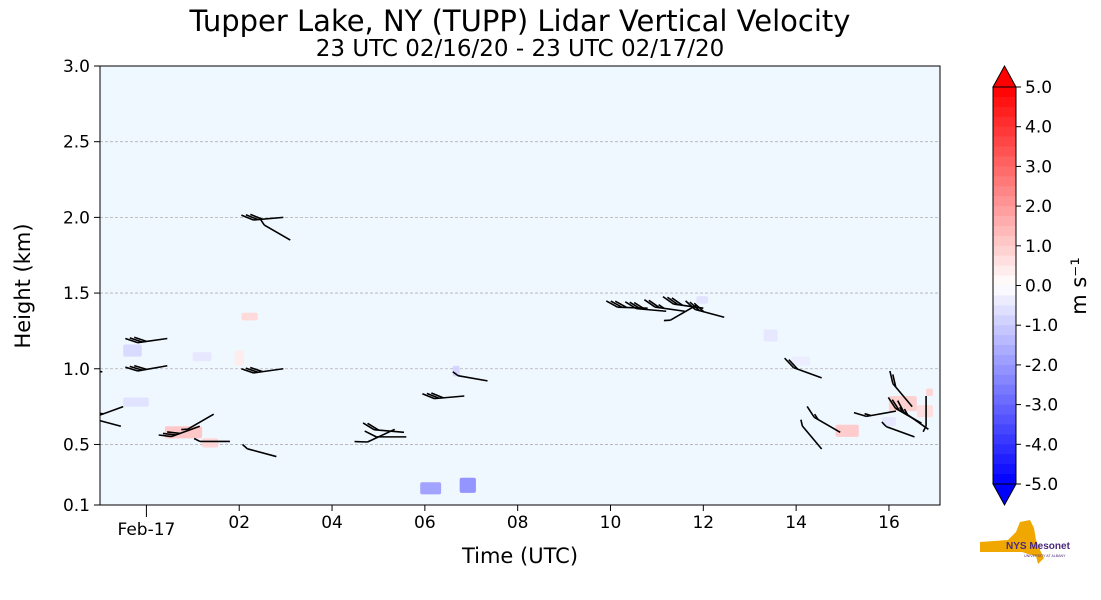 Image resolution: width=1101 pixels, height=600 pixels. I want to click on logo-subtext: UNIVERSITY AT ALBANY, so click(1045, 556).